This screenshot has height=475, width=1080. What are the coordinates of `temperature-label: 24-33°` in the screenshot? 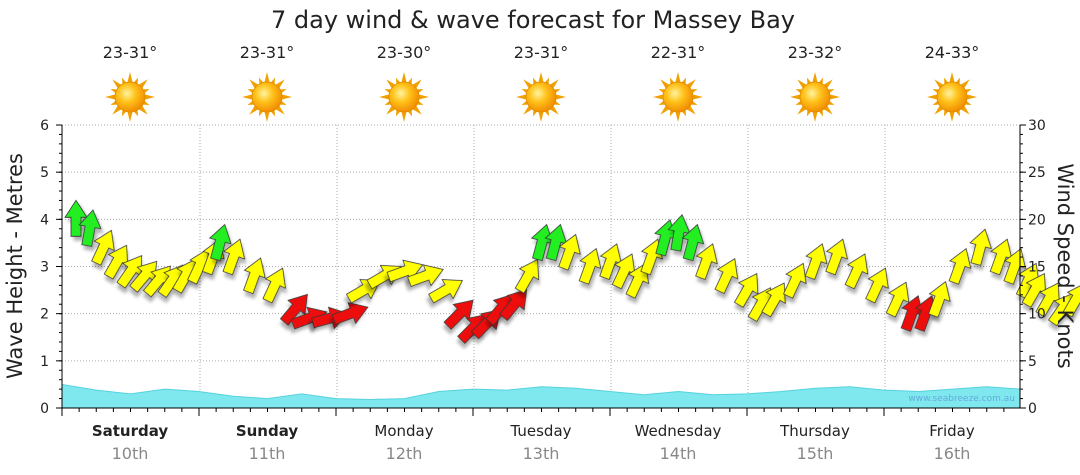 It's located at (952, 52).